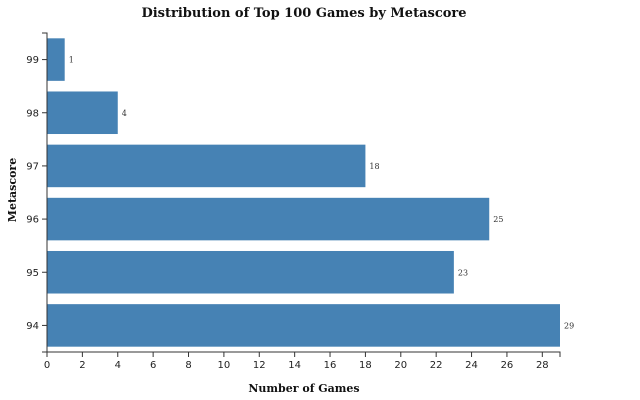  What do you see at coordinates (32, 326) in the screenshot?
I see `y-tick-label-94: 94` at bounding box center [32, 326].